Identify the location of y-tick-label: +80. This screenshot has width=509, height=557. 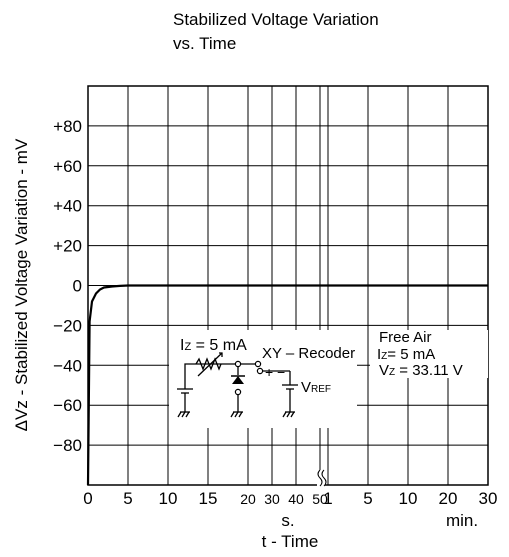
(67, 126).